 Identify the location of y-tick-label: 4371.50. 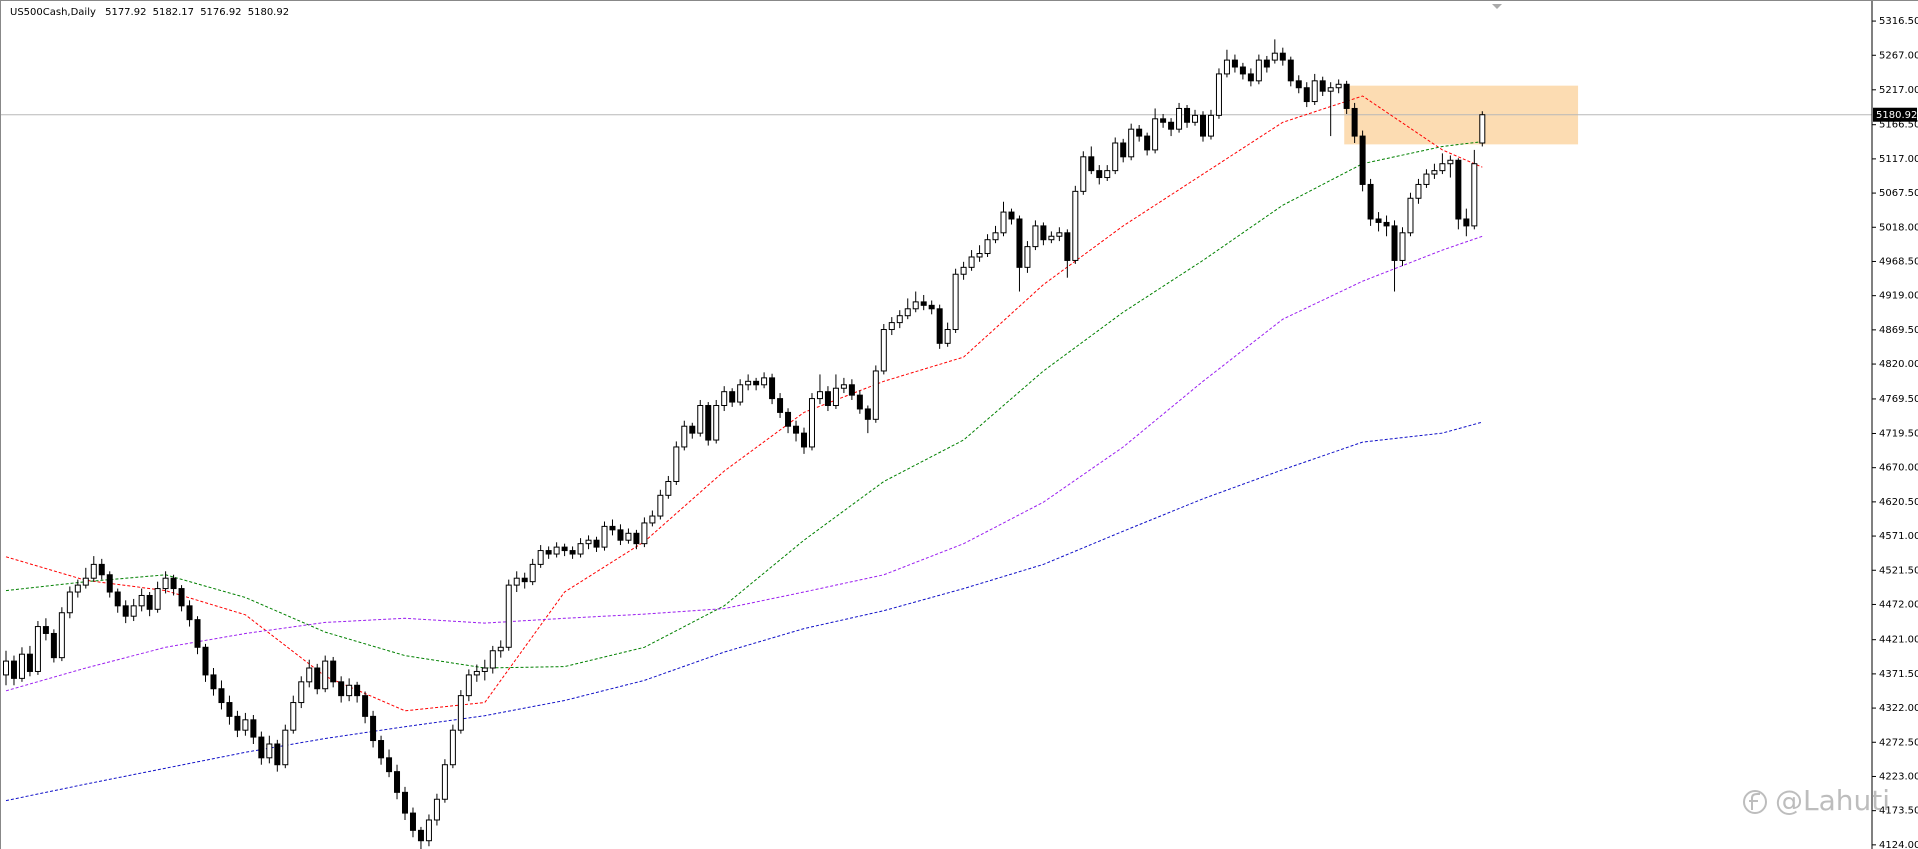
(1898, 674).